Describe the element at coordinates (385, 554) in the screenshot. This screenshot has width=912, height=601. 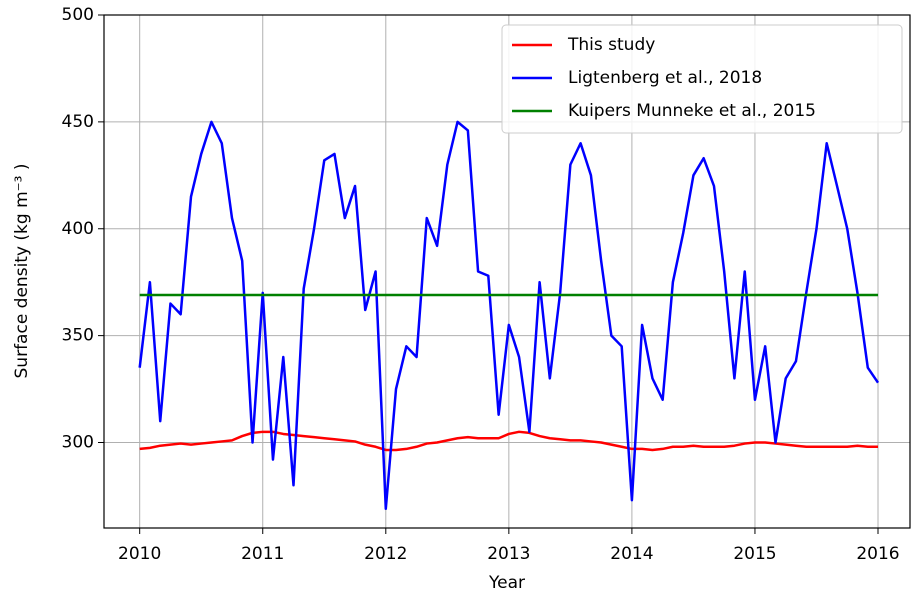
I see `x-tick-label: 2012` at that location.